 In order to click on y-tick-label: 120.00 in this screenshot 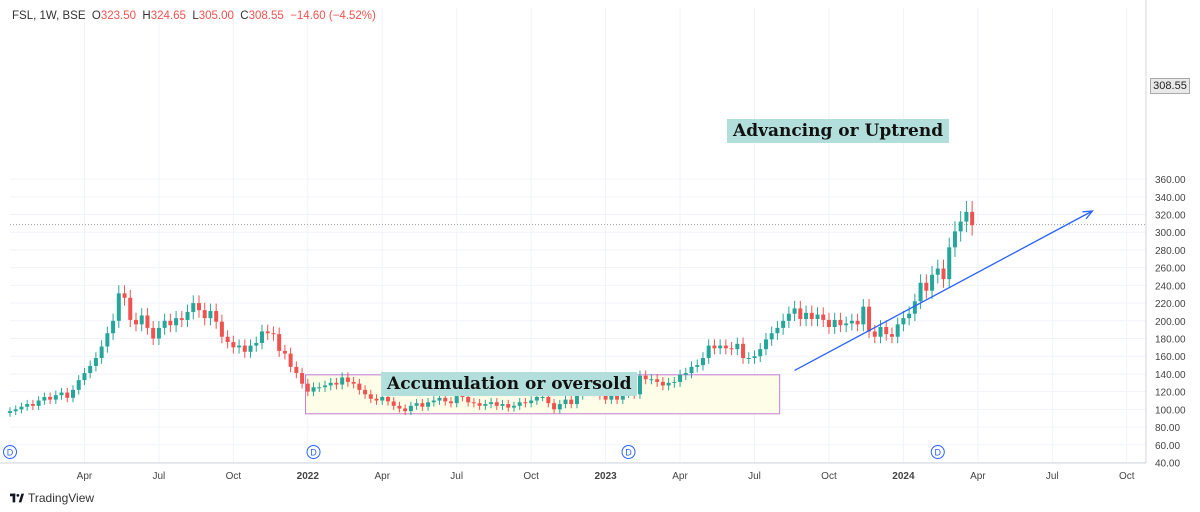, I will do `click(1170, 393)`.